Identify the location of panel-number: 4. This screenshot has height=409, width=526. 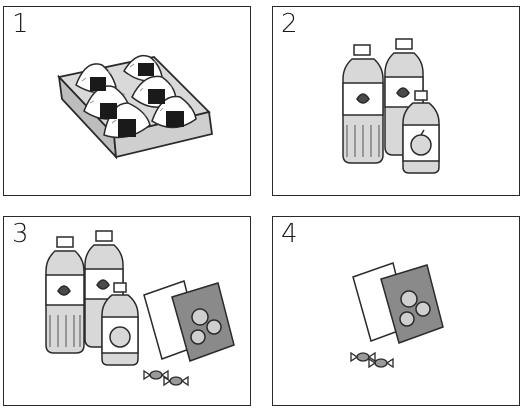
(289, 234).